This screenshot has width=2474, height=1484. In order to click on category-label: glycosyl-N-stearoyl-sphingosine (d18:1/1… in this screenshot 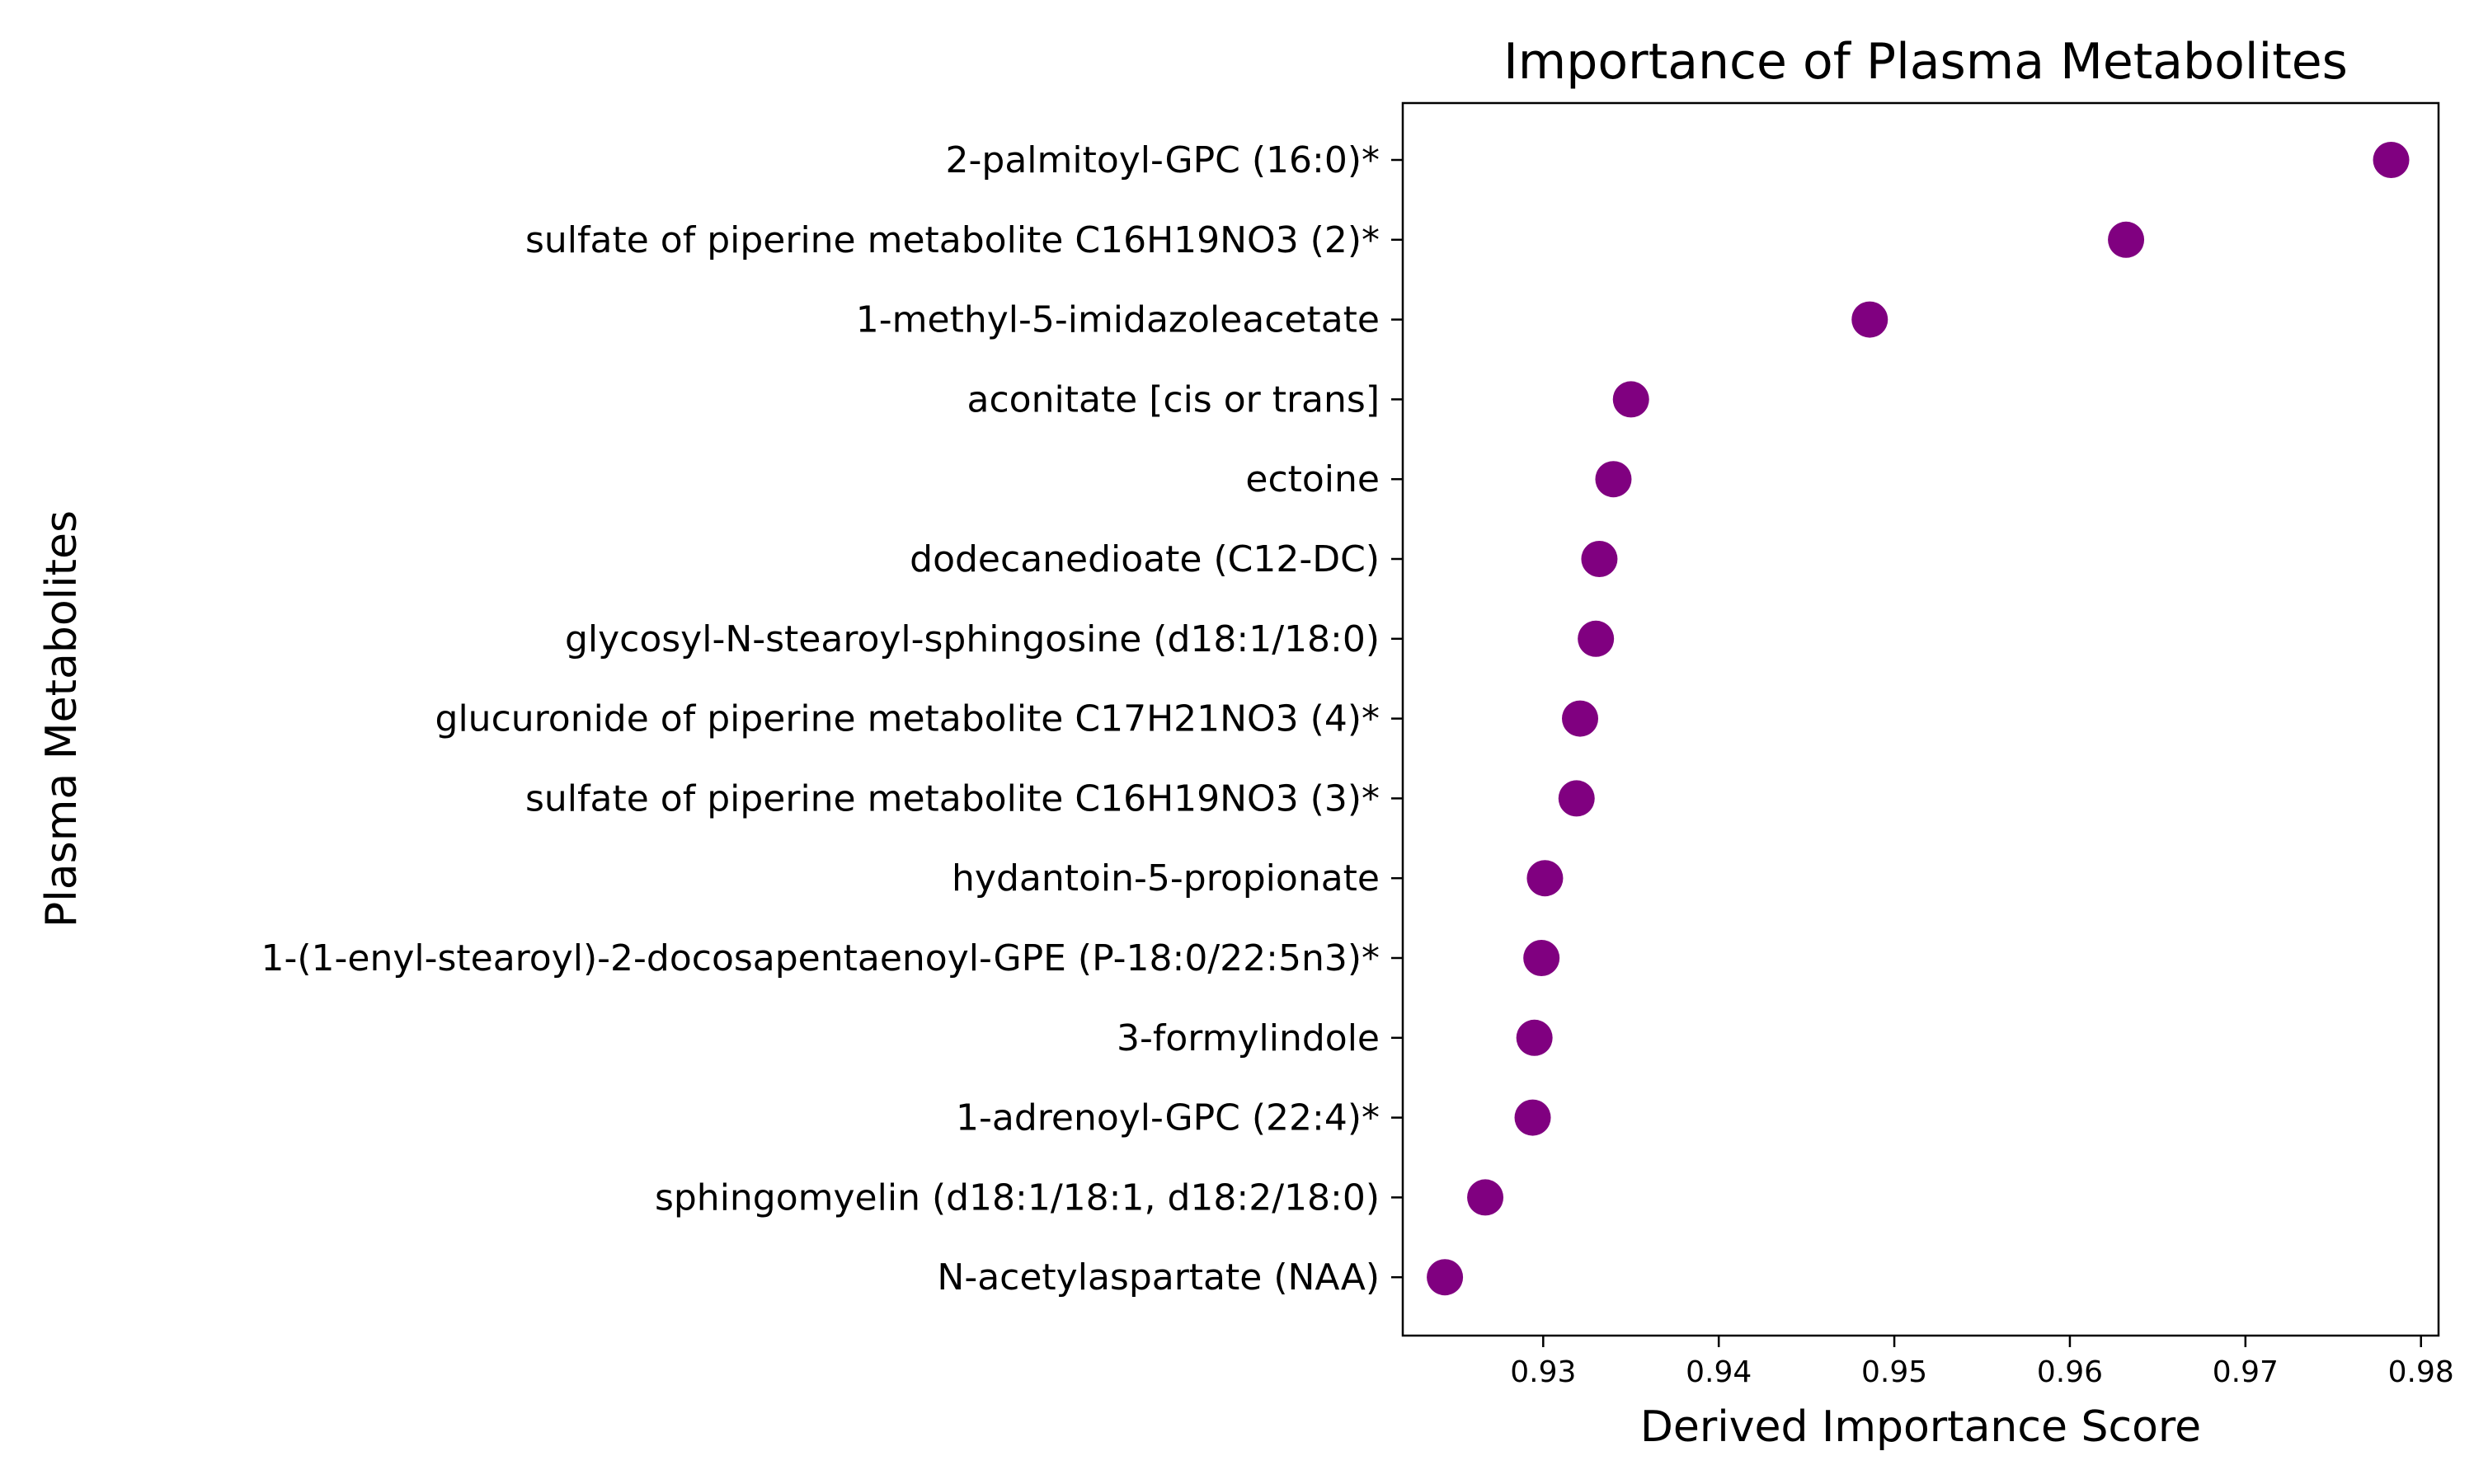, I will do `click(972, 639)`.